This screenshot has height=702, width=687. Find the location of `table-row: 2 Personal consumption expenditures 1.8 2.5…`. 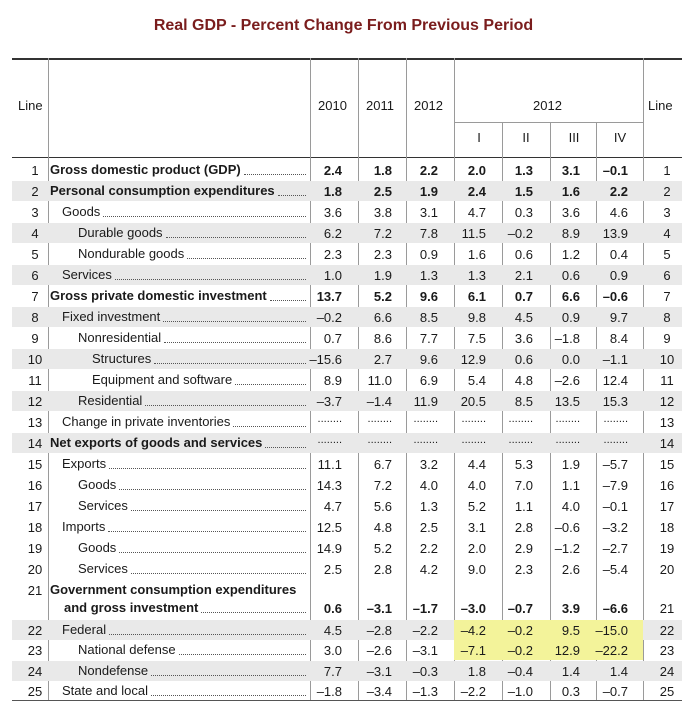

table-row: 2 Personal consumption expenditures 1.8 2.5… is located at coordinates (347, 191).